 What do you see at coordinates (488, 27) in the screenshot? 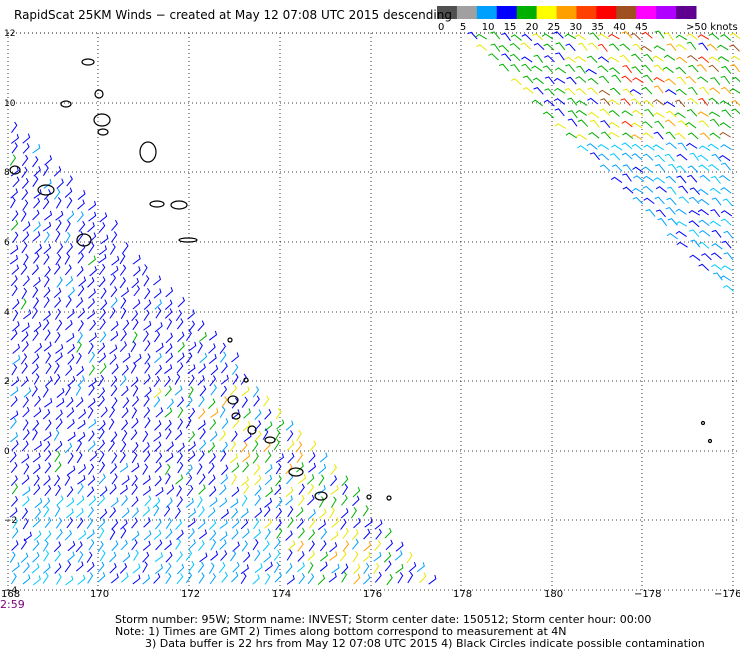
I see `legend-label: 10` at bounding box center [488, 27].